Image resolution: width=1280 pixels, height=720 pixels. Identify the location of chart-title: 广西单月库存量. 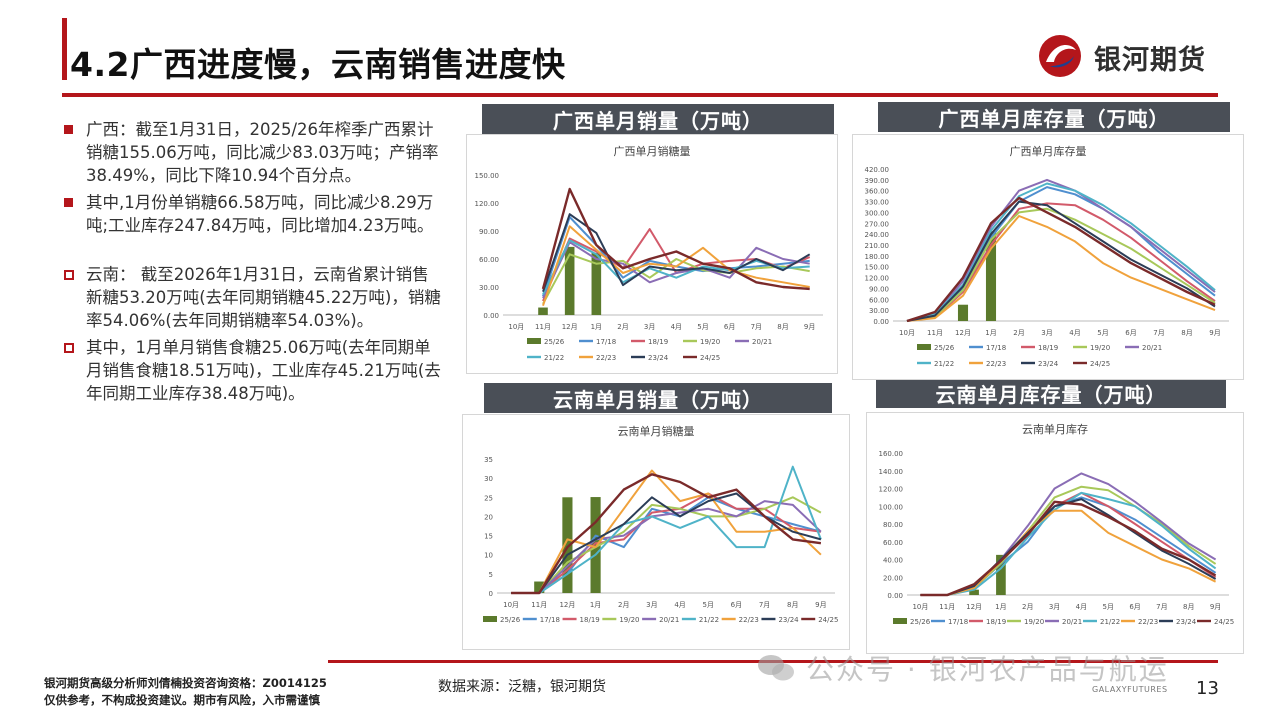
(1048, 151).